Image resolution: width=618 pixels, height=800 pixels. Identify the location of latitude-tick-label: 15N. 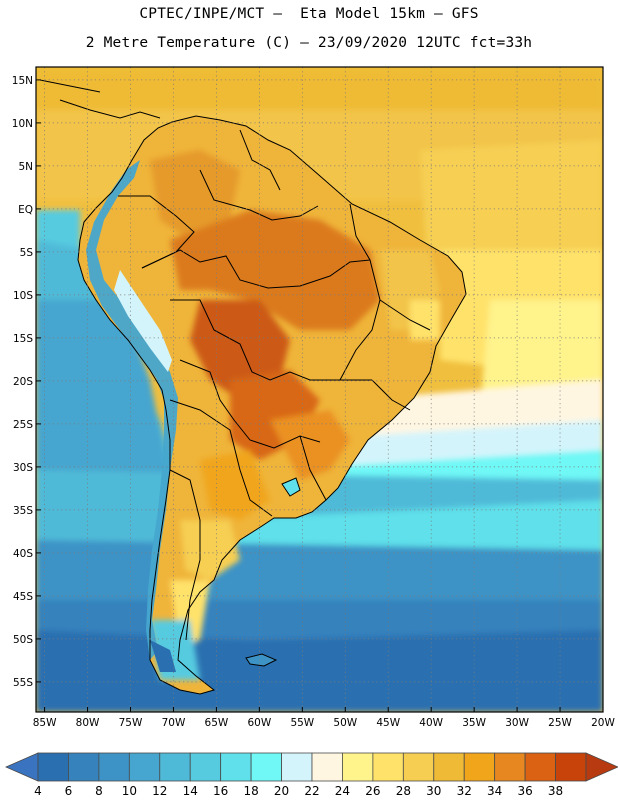
(22, 81).